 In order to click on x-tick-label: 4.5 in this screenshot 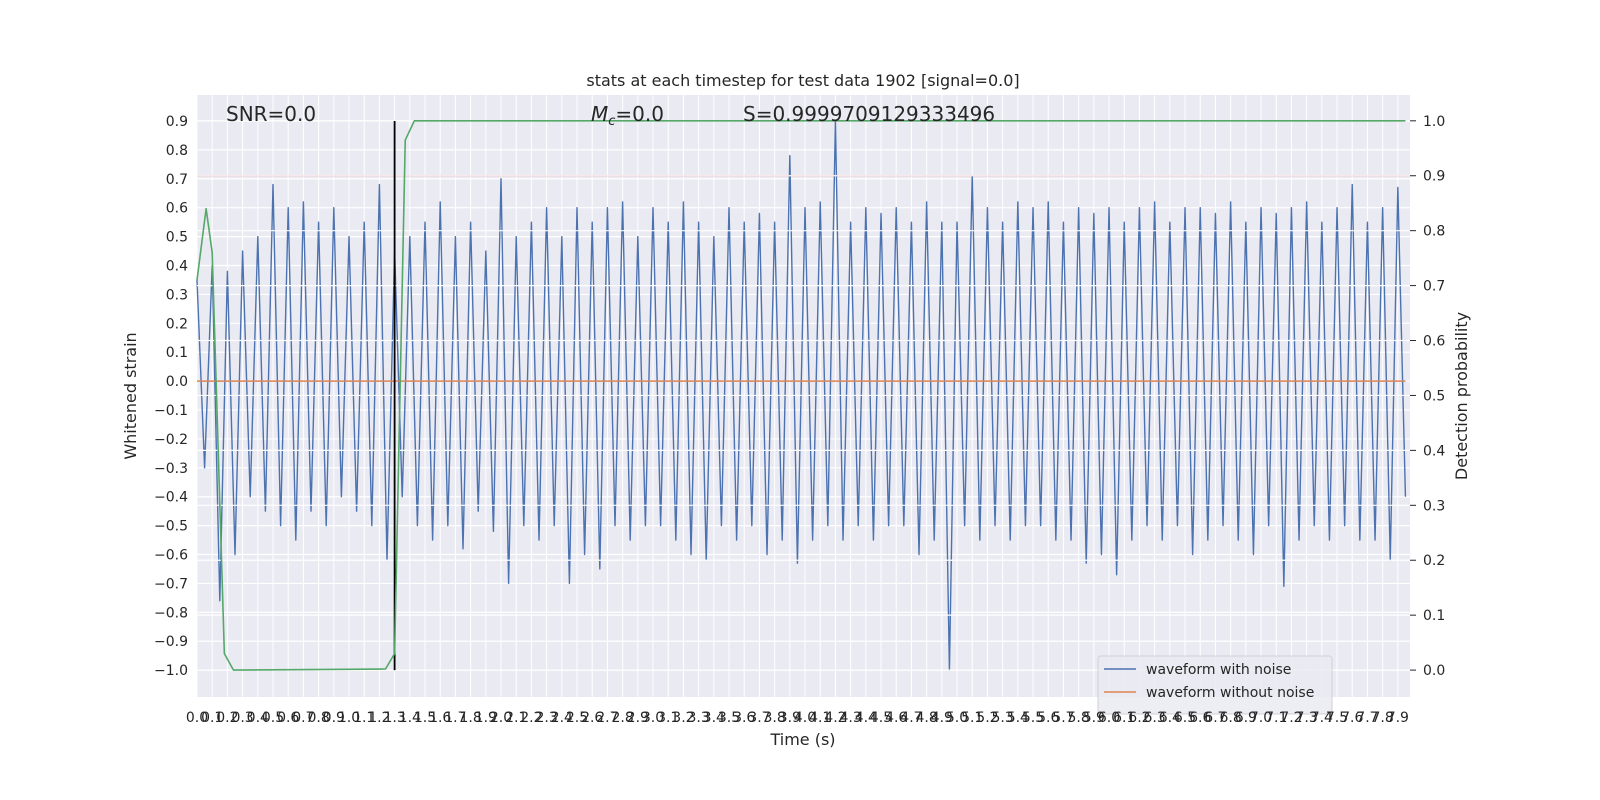, I will do `click(881, 718)`.